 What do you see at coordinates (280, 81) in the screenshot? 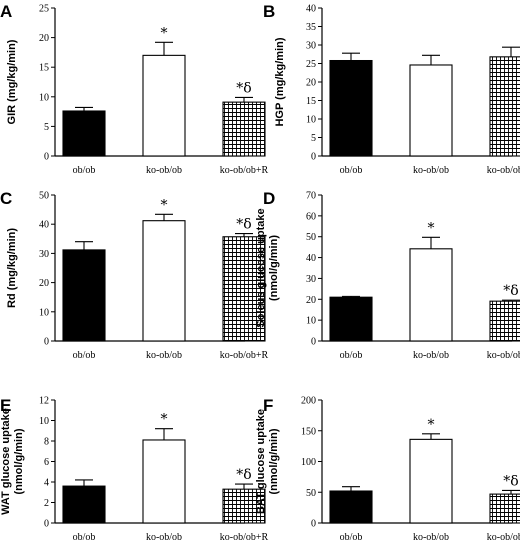
I see `y-axis-label: HGP (mg/kg/min)` at bounding box center [280, 81].